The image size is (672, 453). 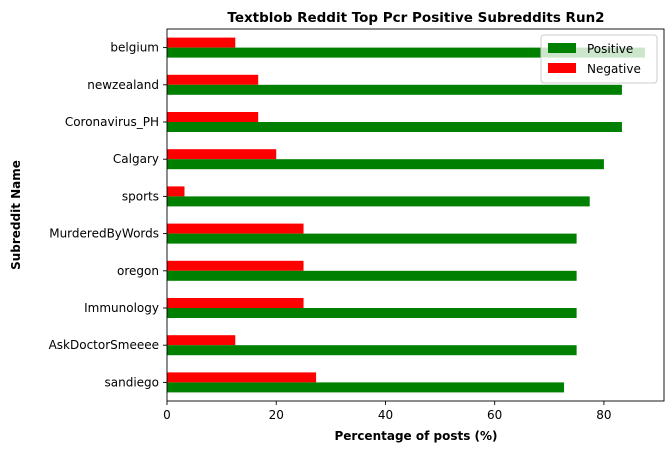 I want to click on bar-positive-Immunology, so click(x=372, y=313).